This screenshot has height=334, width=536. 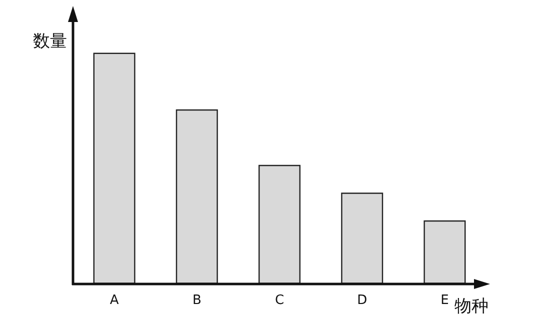 I want to click on x-tick-label: E, so click(x=444, y=300).